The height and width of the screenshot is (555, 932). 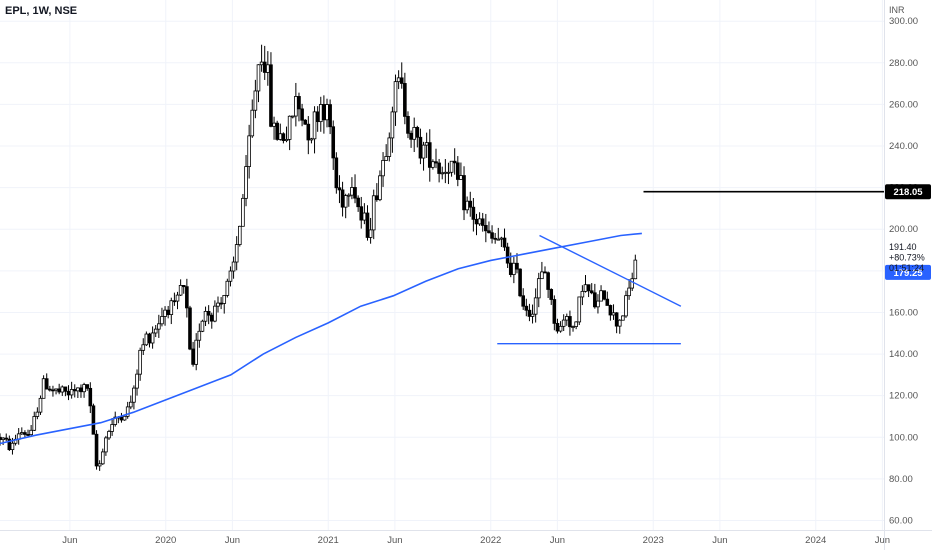 What do you see at coordinates (490, 540) in the screenshot?
I see `x-tick-label: 2022` at bounding box center [490, 540].